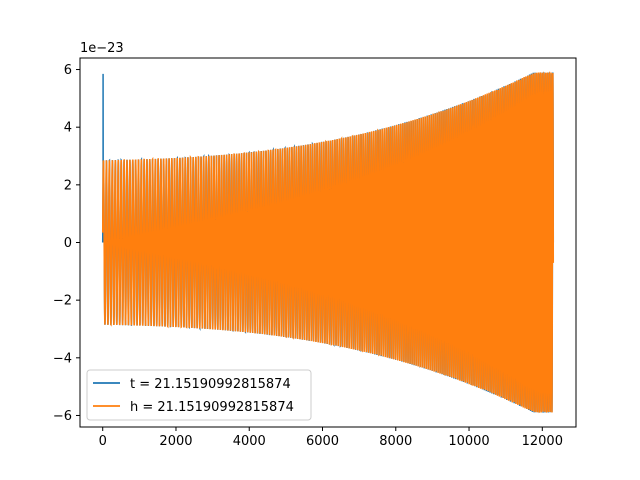 This screenshot has height=480, width=640. I want to click on y-tick-label: 0, so click(68, 243).